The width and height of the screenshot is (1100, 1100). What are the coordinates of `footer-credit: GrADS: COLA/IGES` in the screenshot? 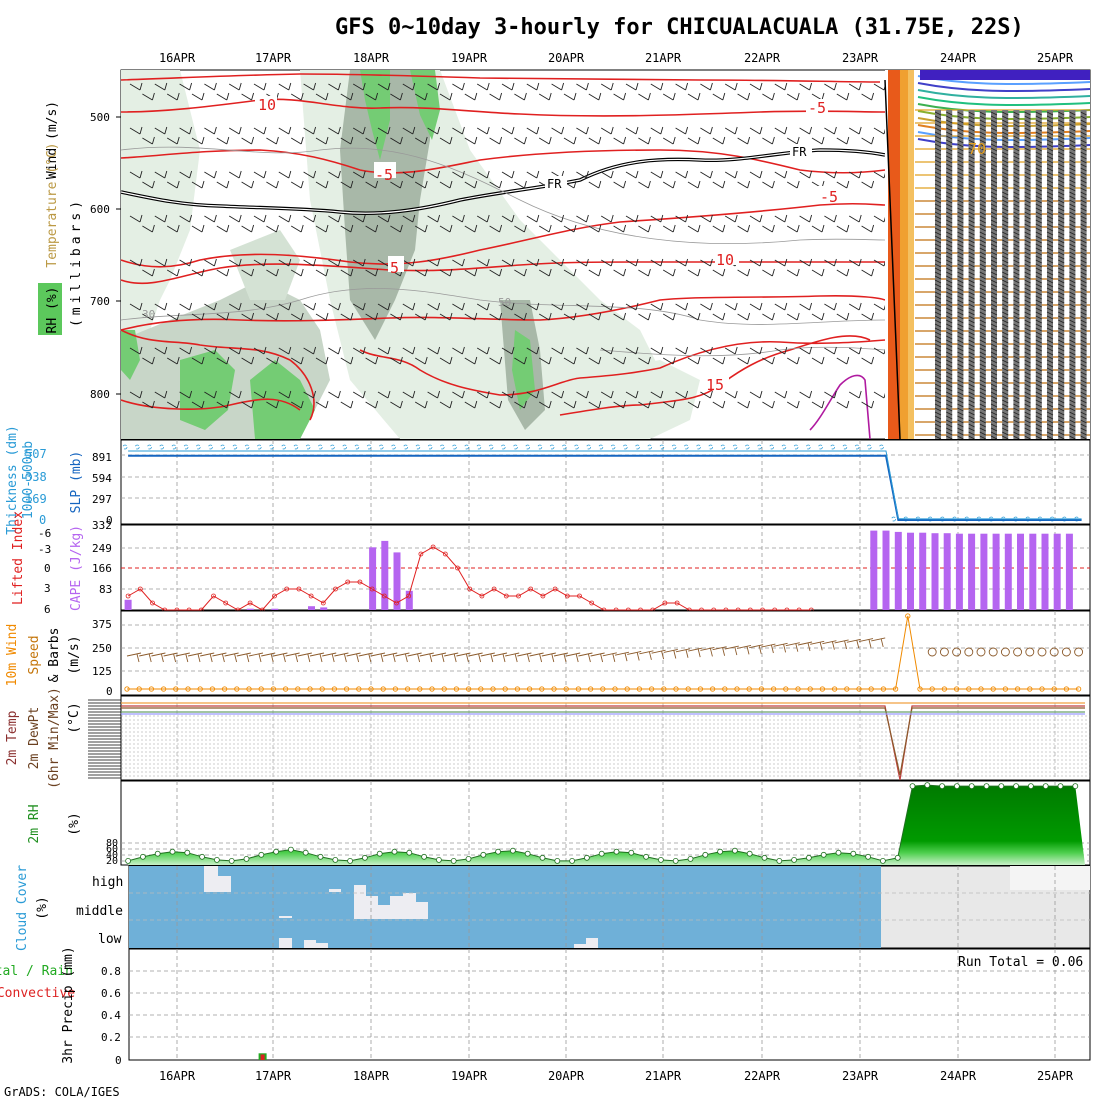 It's located at (62, 1092).